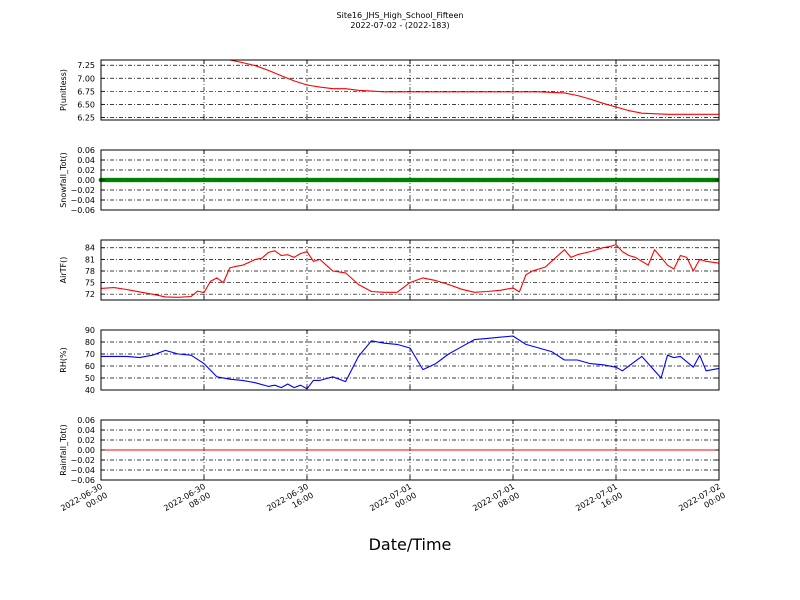 The width and height of the screenshot is (800, 600). Describe the element at coordinates (84, 502) in the screenshot. I see `xtick-label: 2022-06-3000:00` at that location.